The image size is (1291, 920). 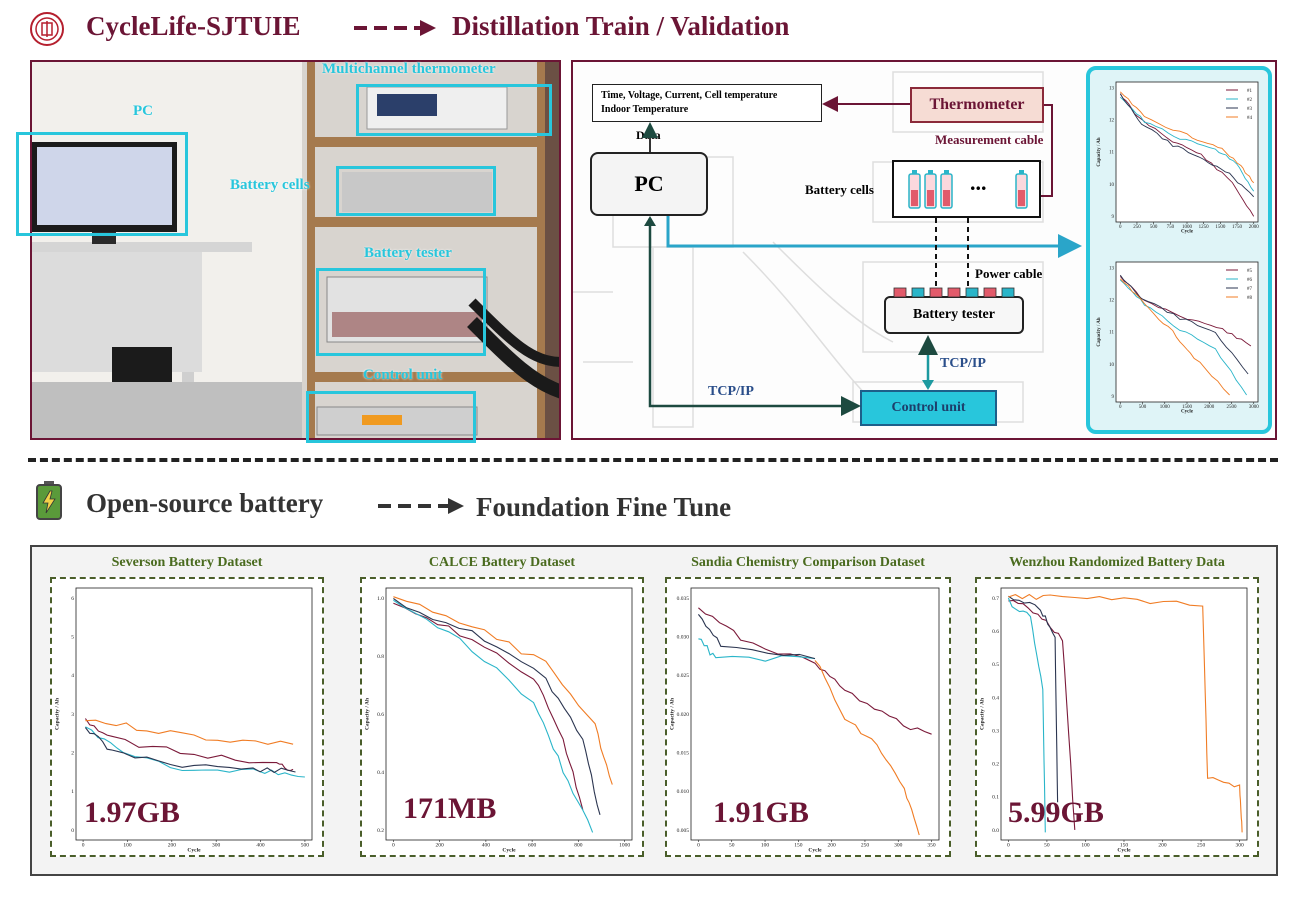 What do you see at coordinates (127, 846) in the screenshot?
I see `x-tick-label: 100` at bounding box center [127, 846].